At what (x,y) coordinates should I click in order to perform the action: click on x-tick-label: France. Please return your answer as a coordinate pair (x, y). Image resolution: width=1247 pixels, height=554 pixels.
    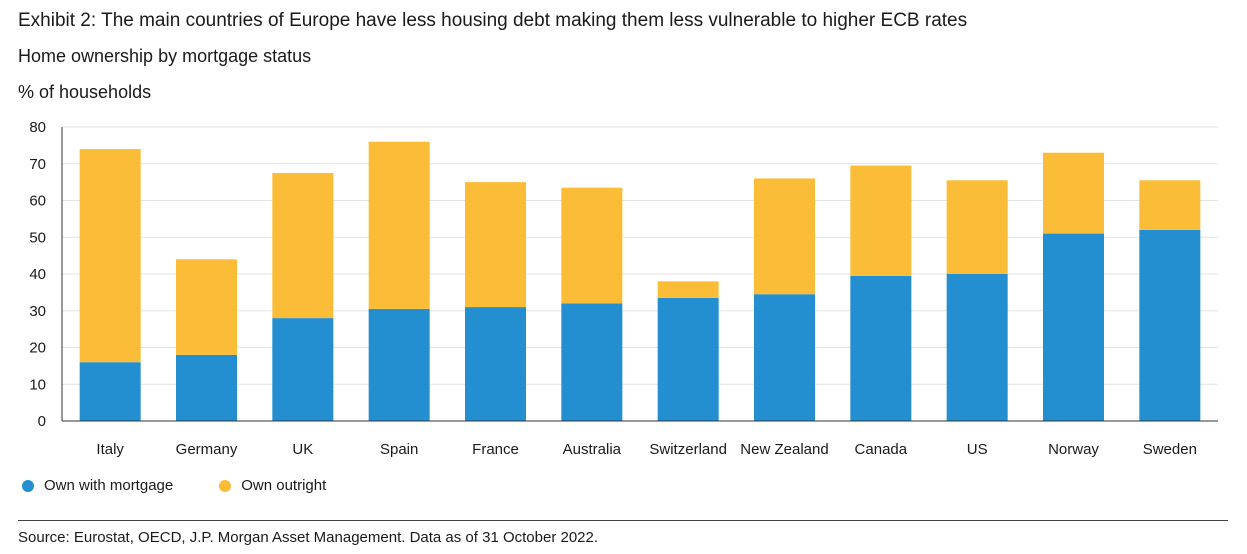
    Looking at the image, I should click on (495, 449).